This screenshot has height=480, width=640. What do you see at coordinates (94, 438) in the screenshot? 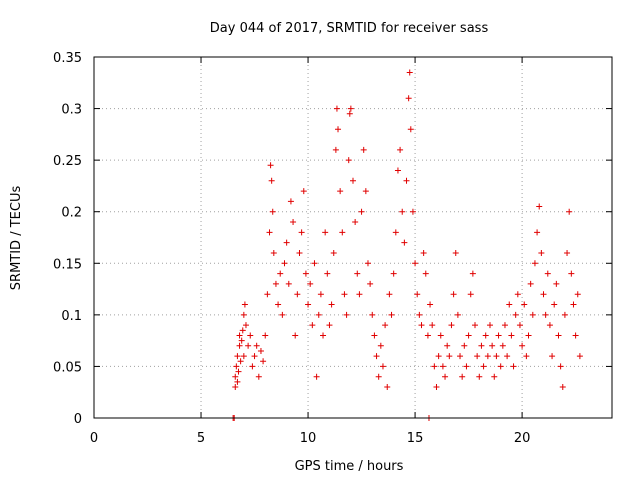
I see `x-tick-label: 0` at bounding box center [94, 438].